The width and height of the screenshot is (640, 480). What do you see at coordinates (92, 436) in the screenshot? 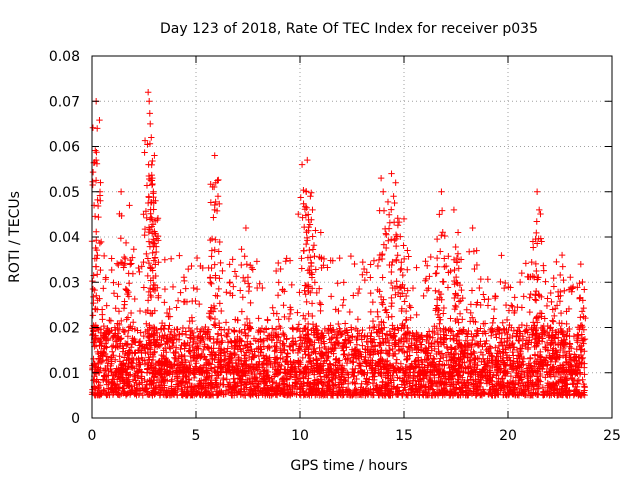
I see `x-tick-label: 0` at bounding box center [92, 436].